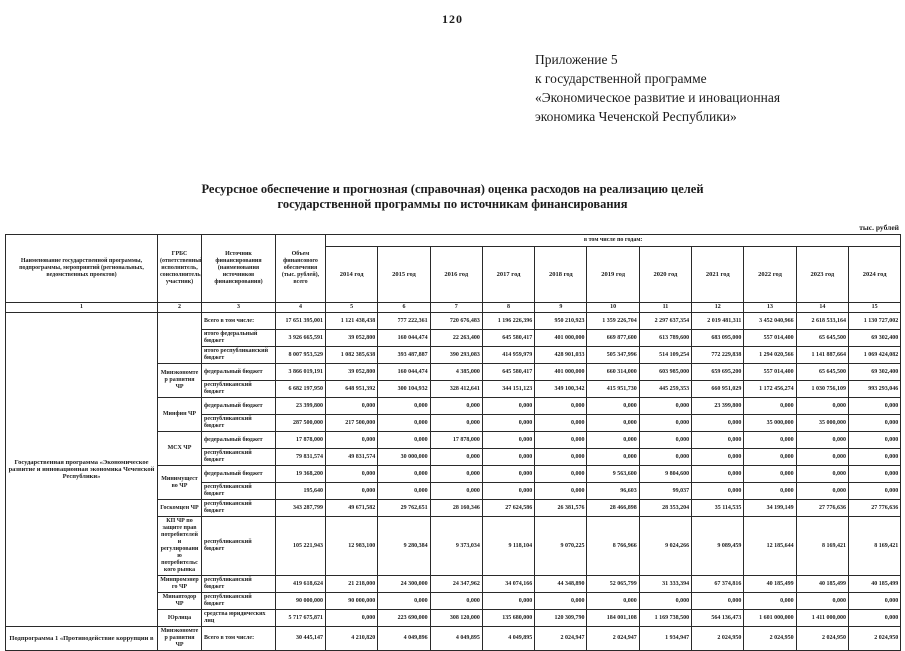 The width and height of the screenshot is (905, 651). Describe the element at coordinates (300, 508) in the screenshot. I see `value-cell: 343 287,799` at that location.